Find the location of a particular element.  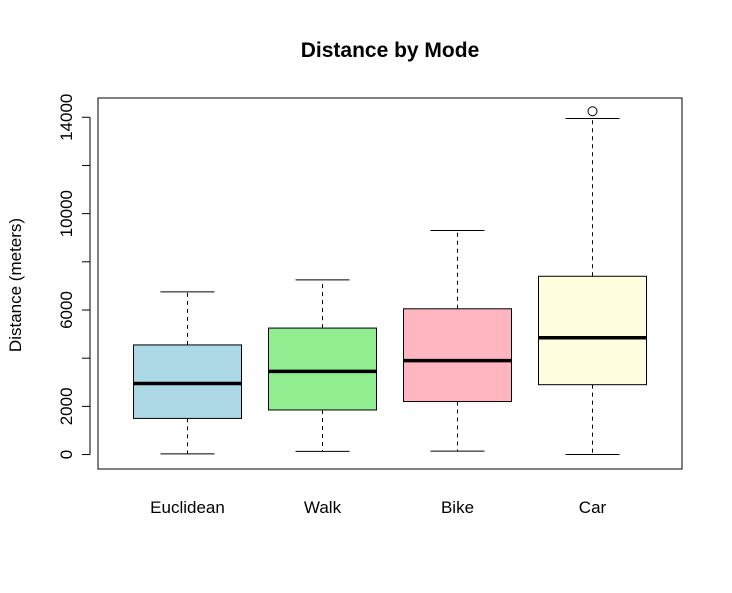

outlier-point is located at coordinates (592, 111).